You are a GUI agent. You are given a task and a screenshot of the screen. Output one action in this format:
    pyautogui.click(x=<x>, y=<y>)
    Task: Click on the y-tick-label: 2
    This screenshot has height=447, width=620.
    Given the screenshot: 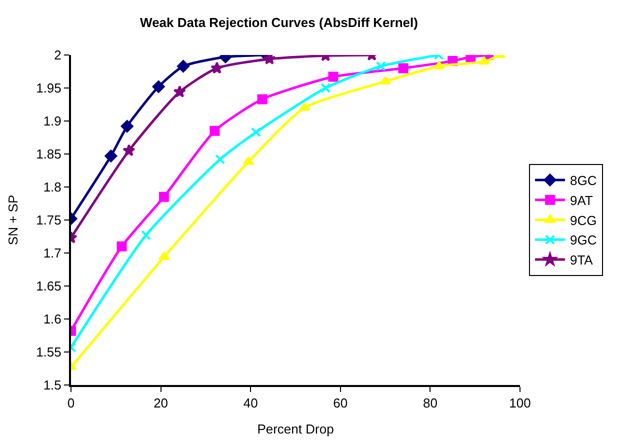 What is the action you would take?
    pyautogui.click(x=58, y=55)
    